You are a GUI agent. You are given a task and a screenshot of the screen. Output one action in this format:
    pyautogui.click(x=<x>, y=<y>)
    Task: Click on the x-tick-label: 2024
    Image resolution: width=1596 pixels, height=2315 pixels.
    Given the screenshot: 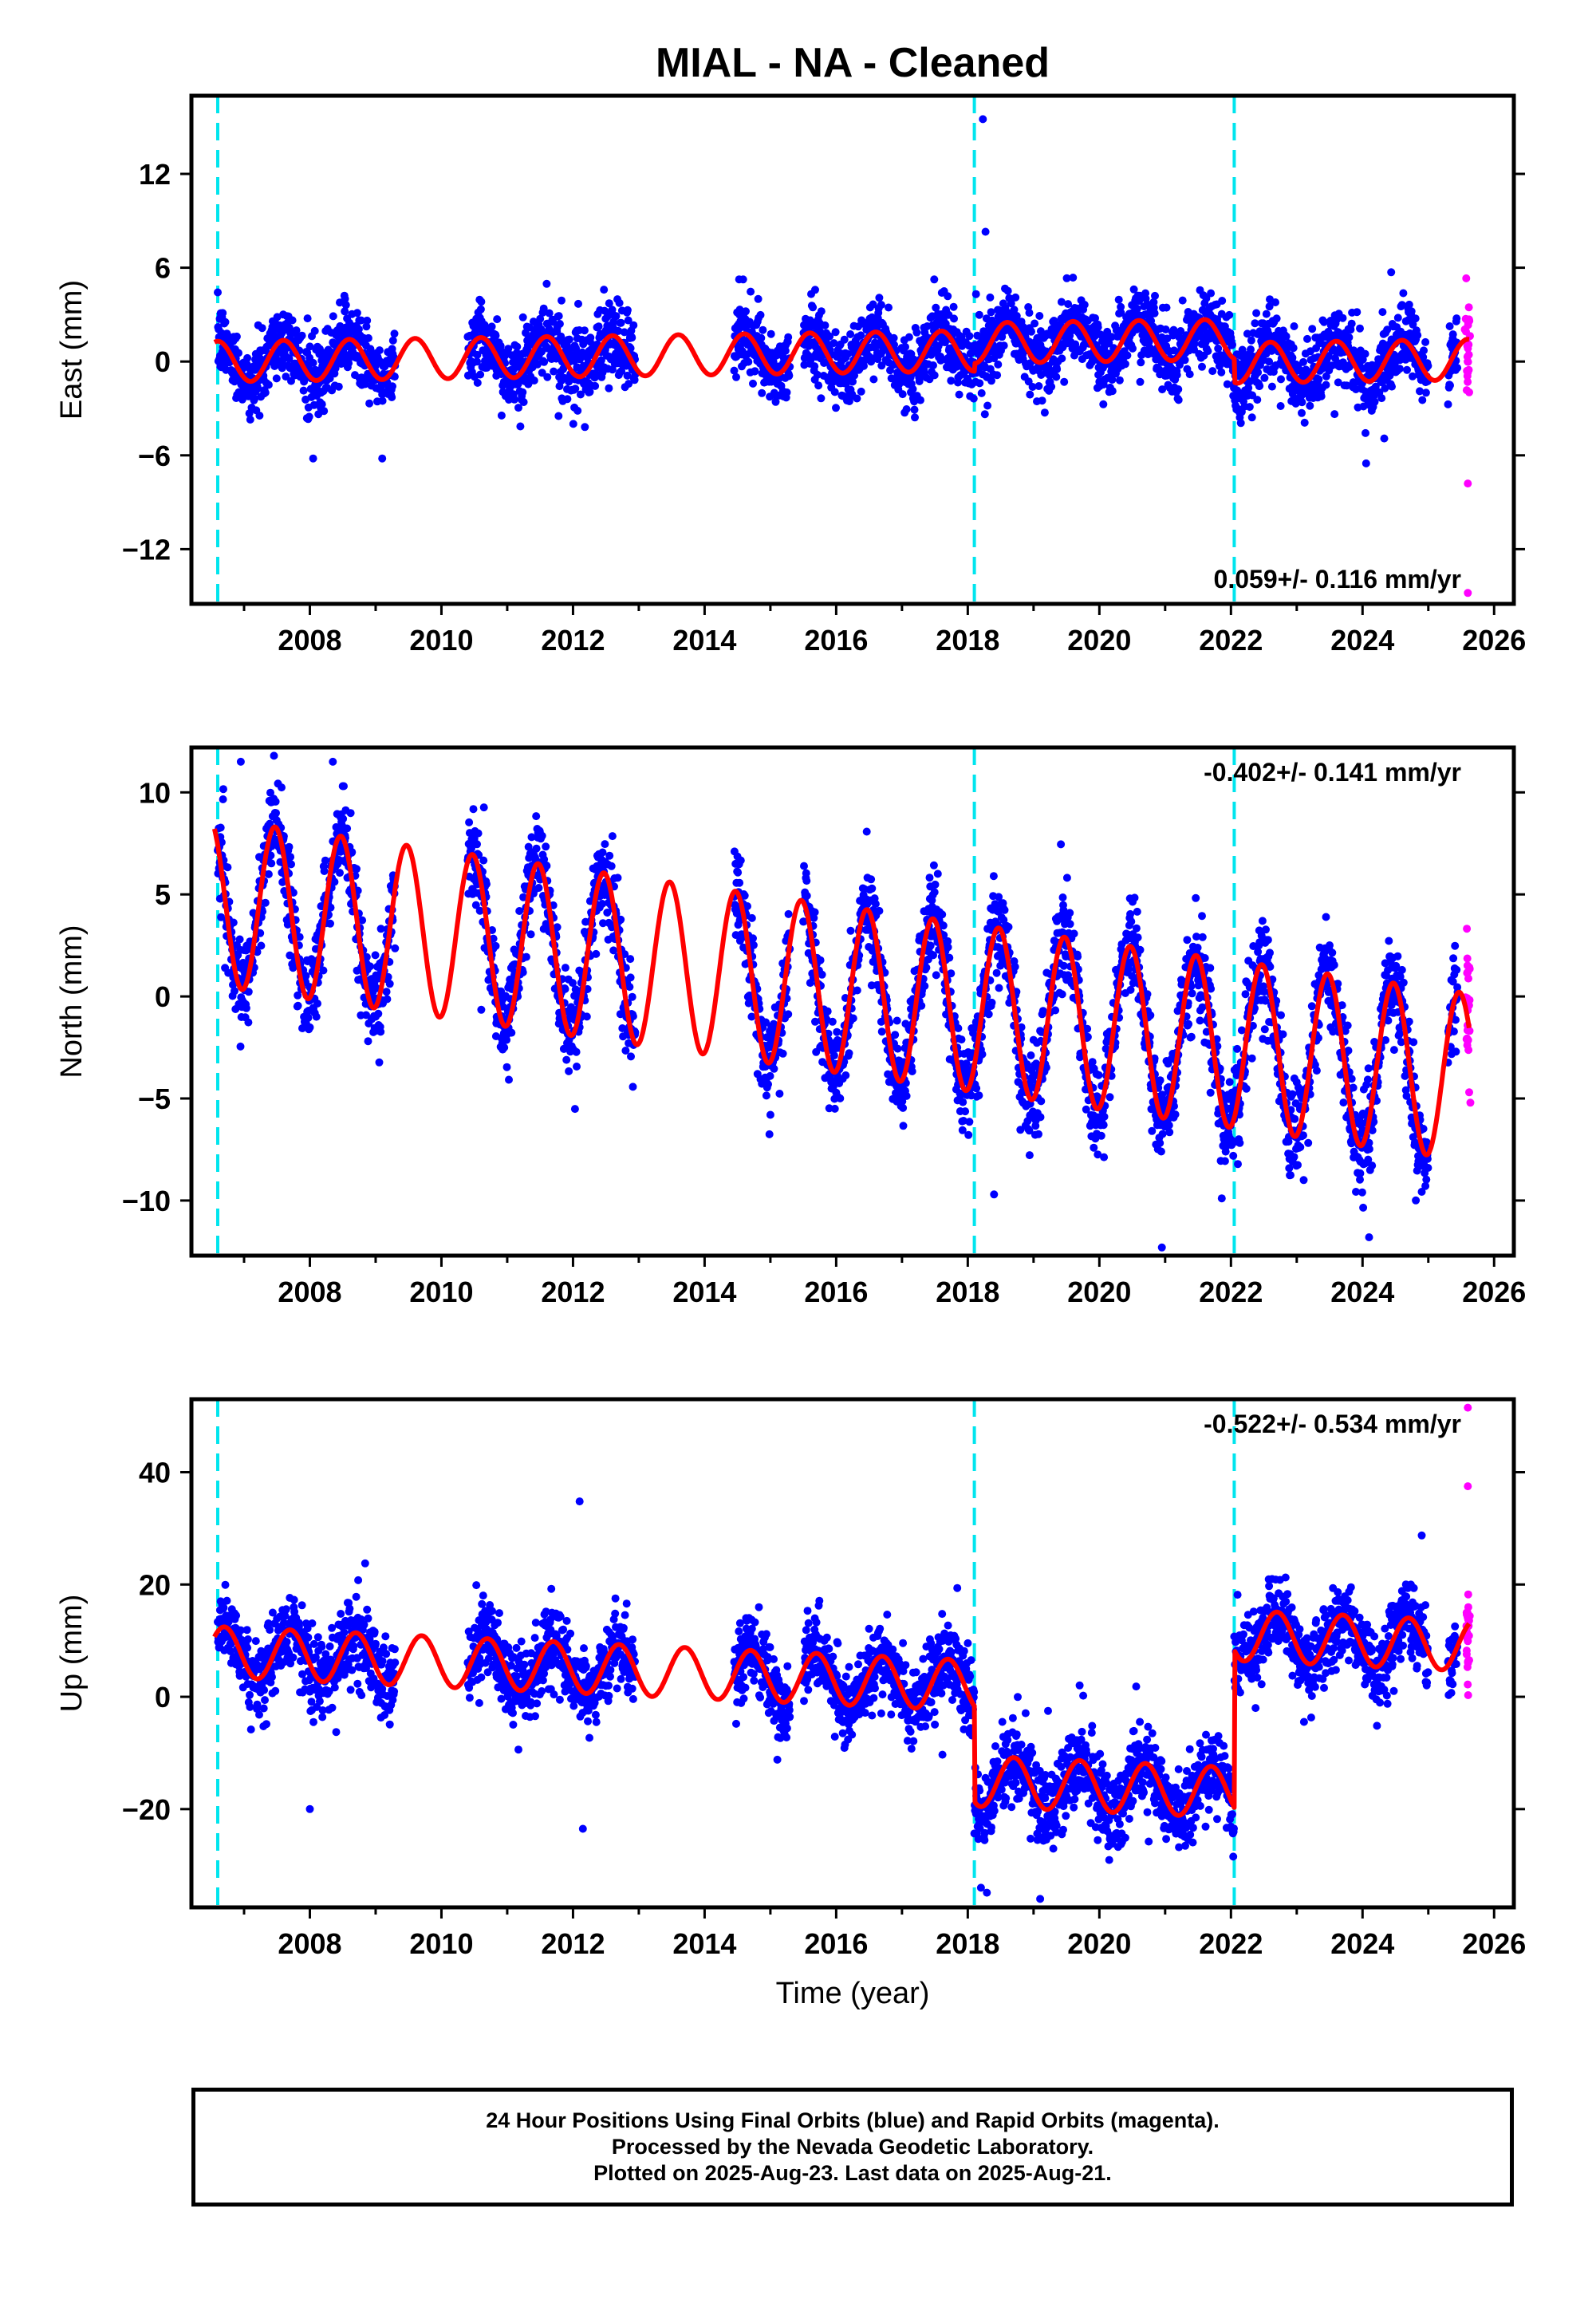 What is the action you would take?
    pyautogui.click(x=1362, y=640)
    